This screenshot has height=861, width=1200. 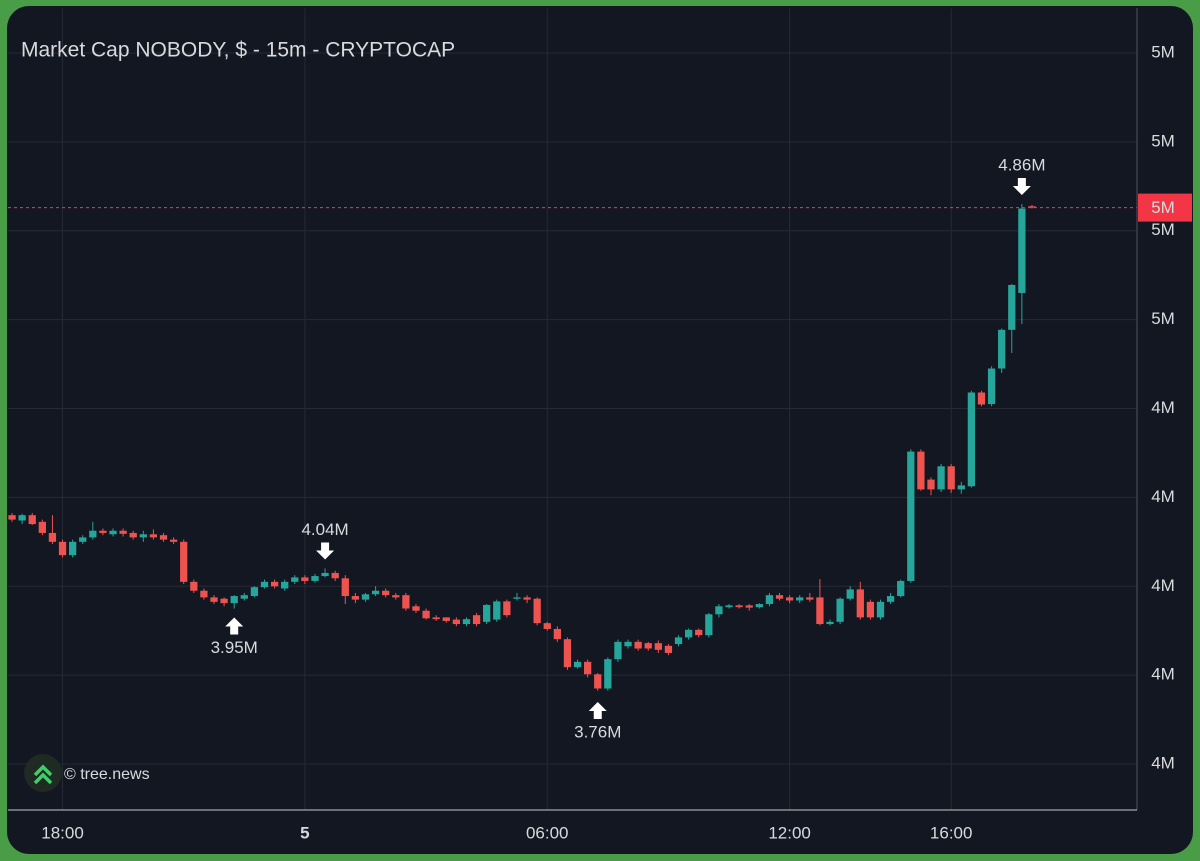 I want to click on last-price-tag, so click(x=1165, y=207).